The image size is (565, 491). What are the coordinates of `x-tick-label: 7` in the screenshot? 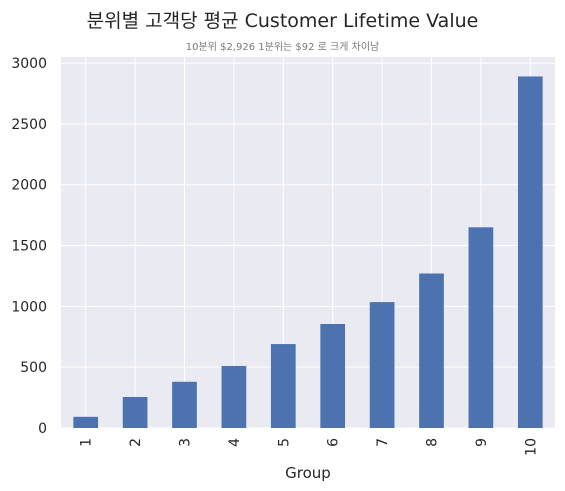 It's located at (383, 442).